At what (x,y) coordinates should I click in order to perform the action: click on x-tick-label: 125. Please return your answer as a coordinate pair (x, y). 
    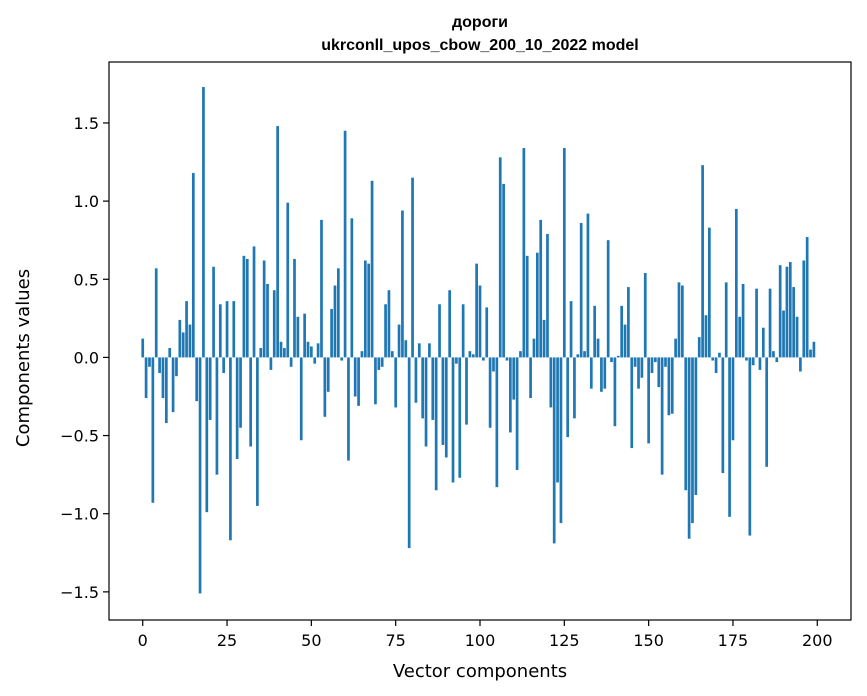
    Looking at the image, I should click on (564, 640).